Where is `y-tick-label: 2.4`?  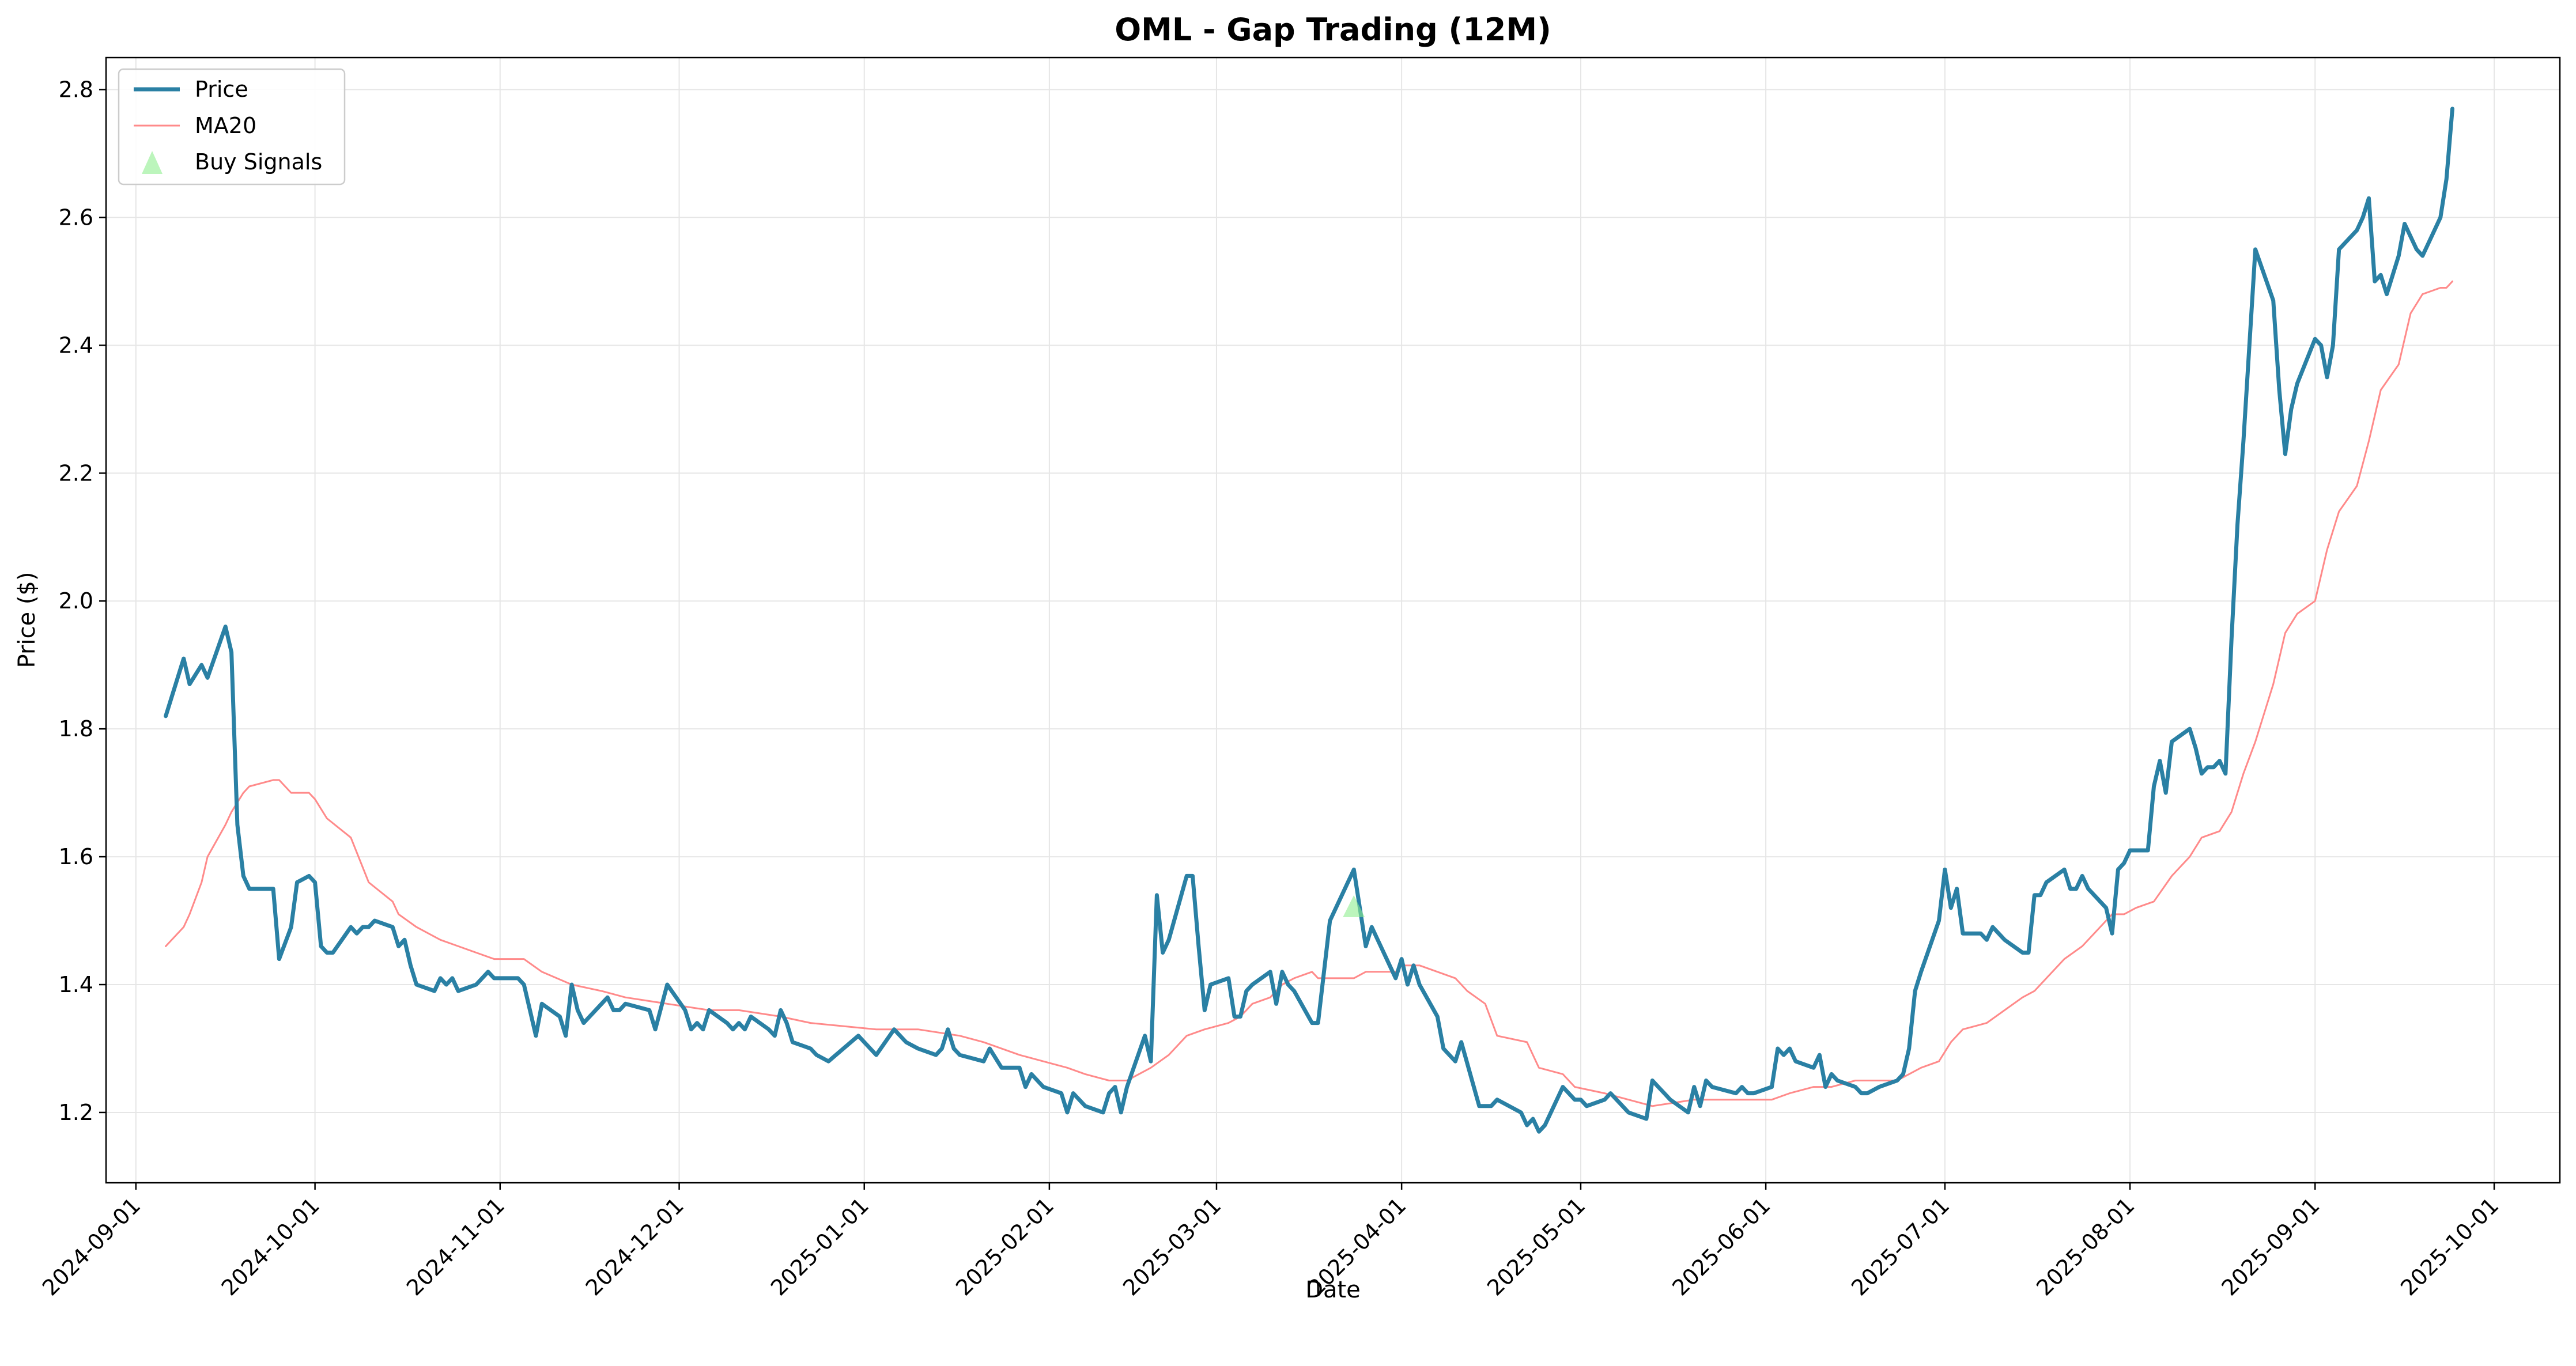
y-tick-label: 2.4 is located at coordinates (76, 345).